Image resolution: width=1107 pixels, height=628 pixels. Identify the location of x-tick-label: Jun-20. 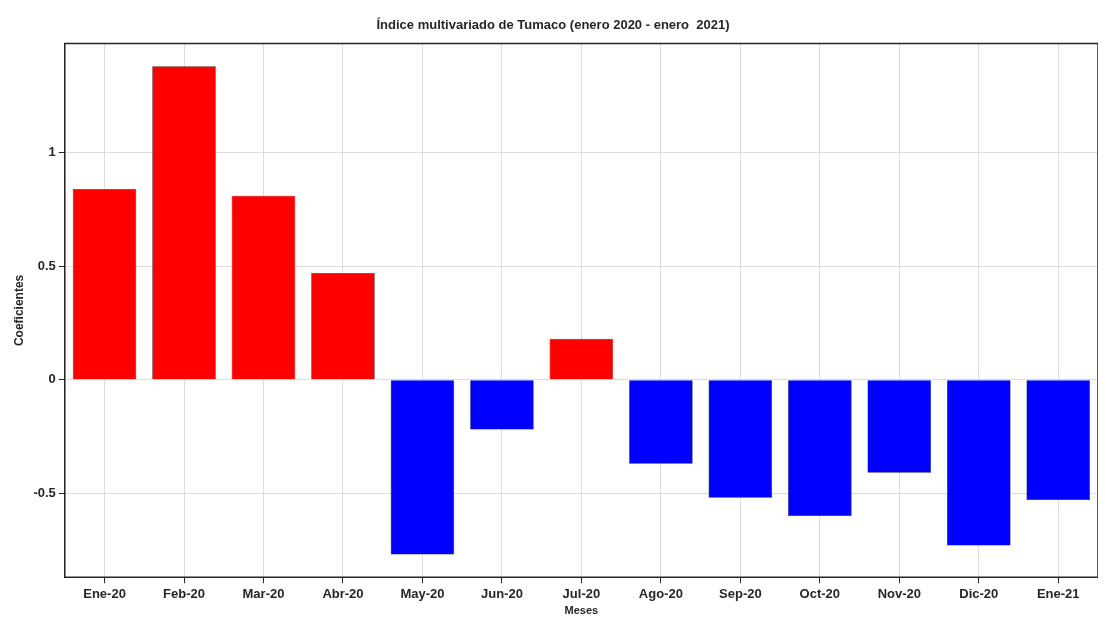
(501, 593).